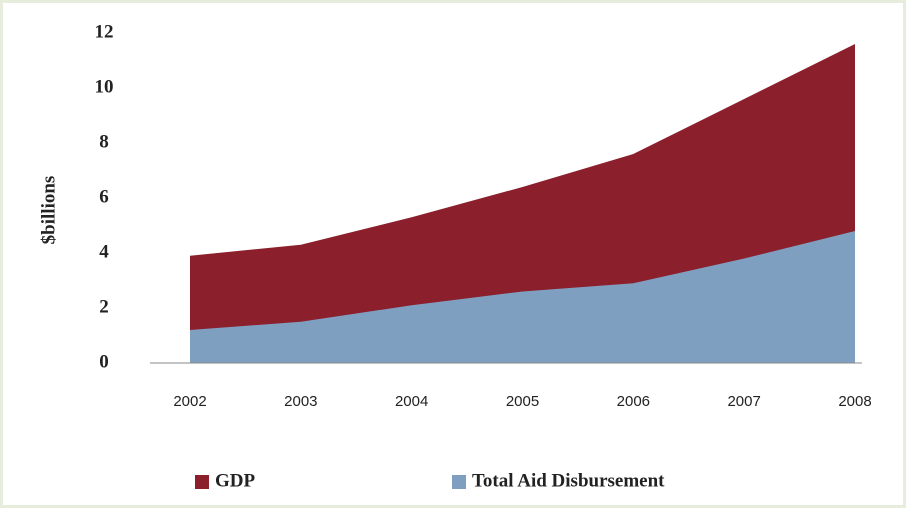  Describe the element at coordinates (189, 401) in the screenshot. I see `x-tick-label: 2002` at that location.